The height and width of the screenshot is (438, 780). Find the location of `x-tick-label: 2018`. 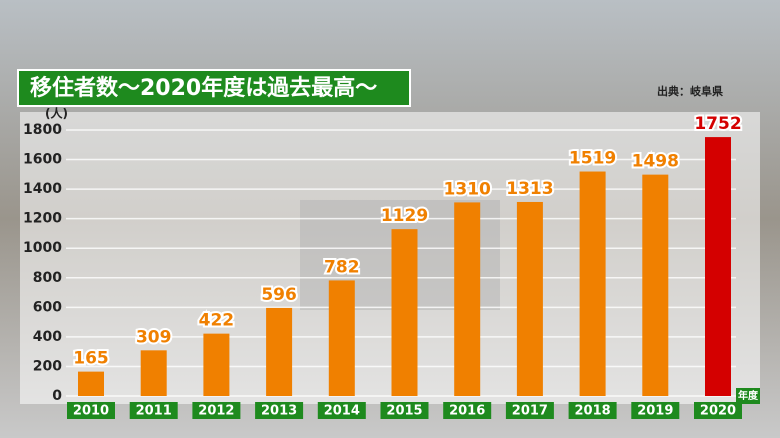

x-tick-label: 2018 is located at coordinates (593, 411).